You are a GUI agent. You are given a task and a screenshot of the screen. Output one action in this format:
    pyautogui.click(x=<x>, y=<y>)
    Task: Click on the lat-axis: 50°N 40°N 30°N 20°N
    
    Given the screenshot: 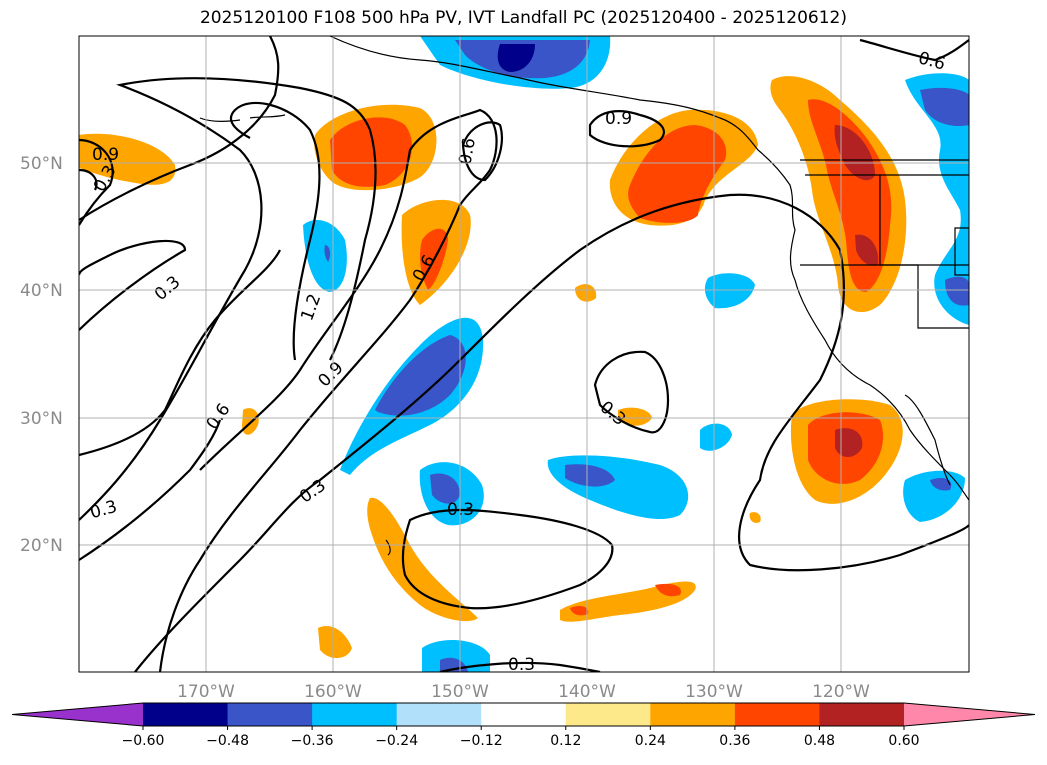 What is the action you would take?
    pyautogui.click(x=41, y=355)
    